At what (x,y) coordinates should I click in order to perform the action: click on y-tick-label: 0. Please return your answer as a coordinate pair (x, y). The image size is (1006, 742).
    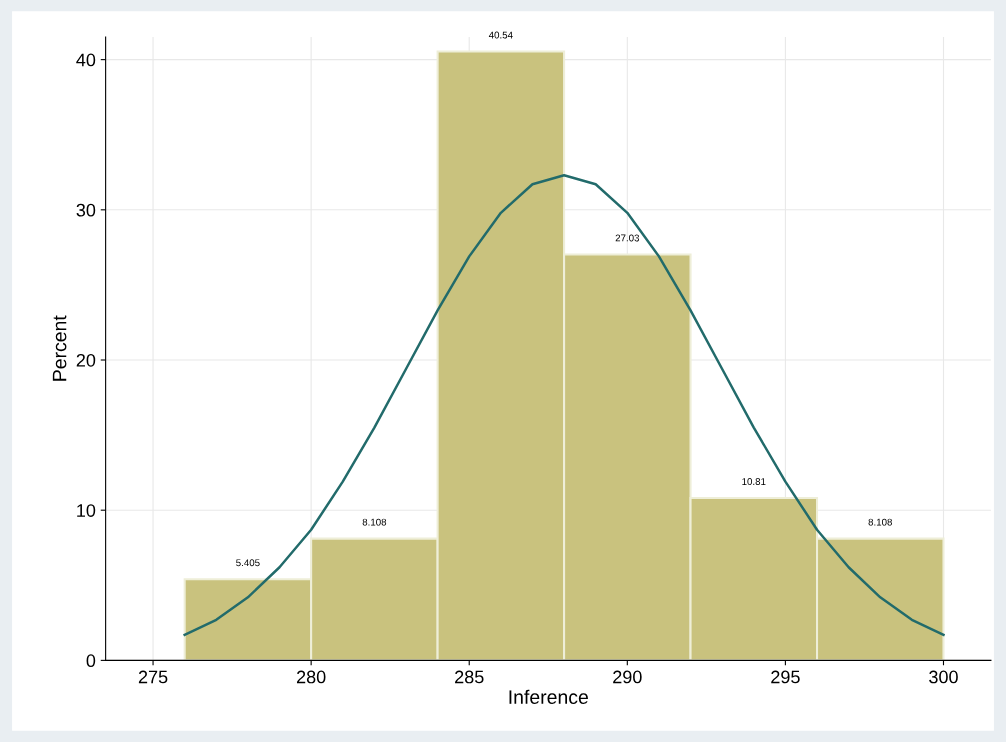
    Looking at the image, I should click on (91, 661).